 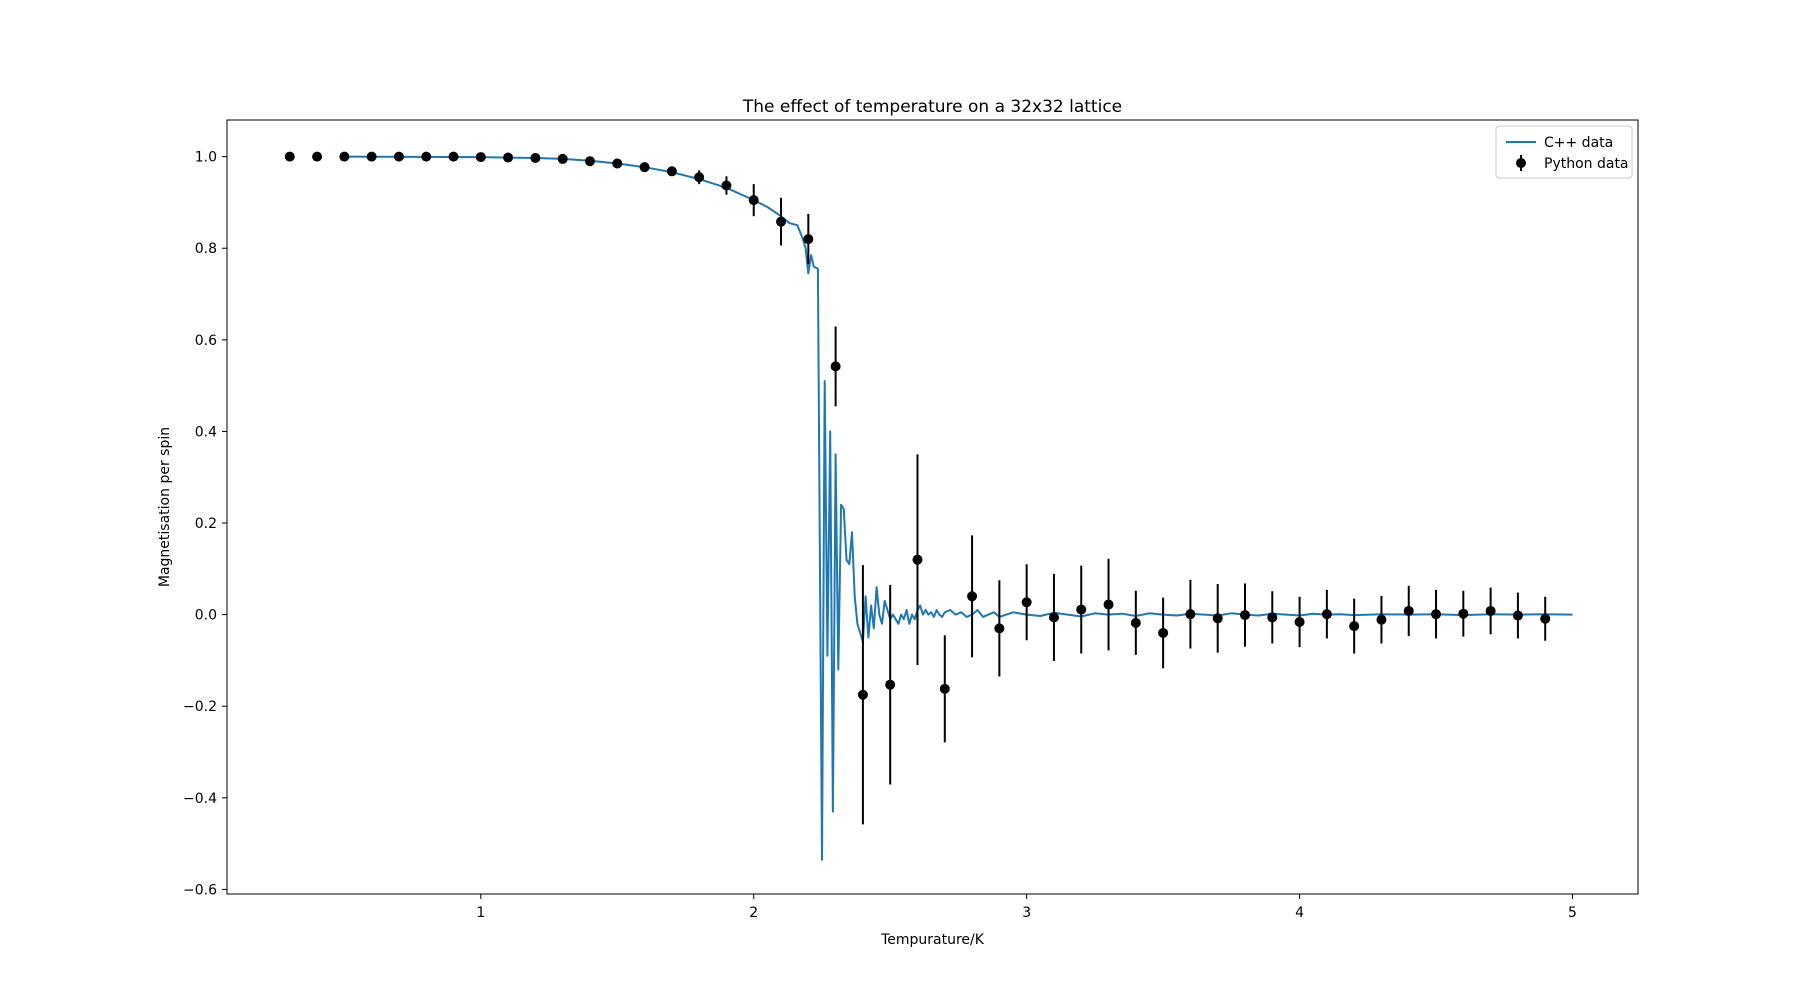 What do you see at coordinates (206, 341) in the screenshot?
I see `y-tick-label: 0.6` at bounding box center [206, 341].